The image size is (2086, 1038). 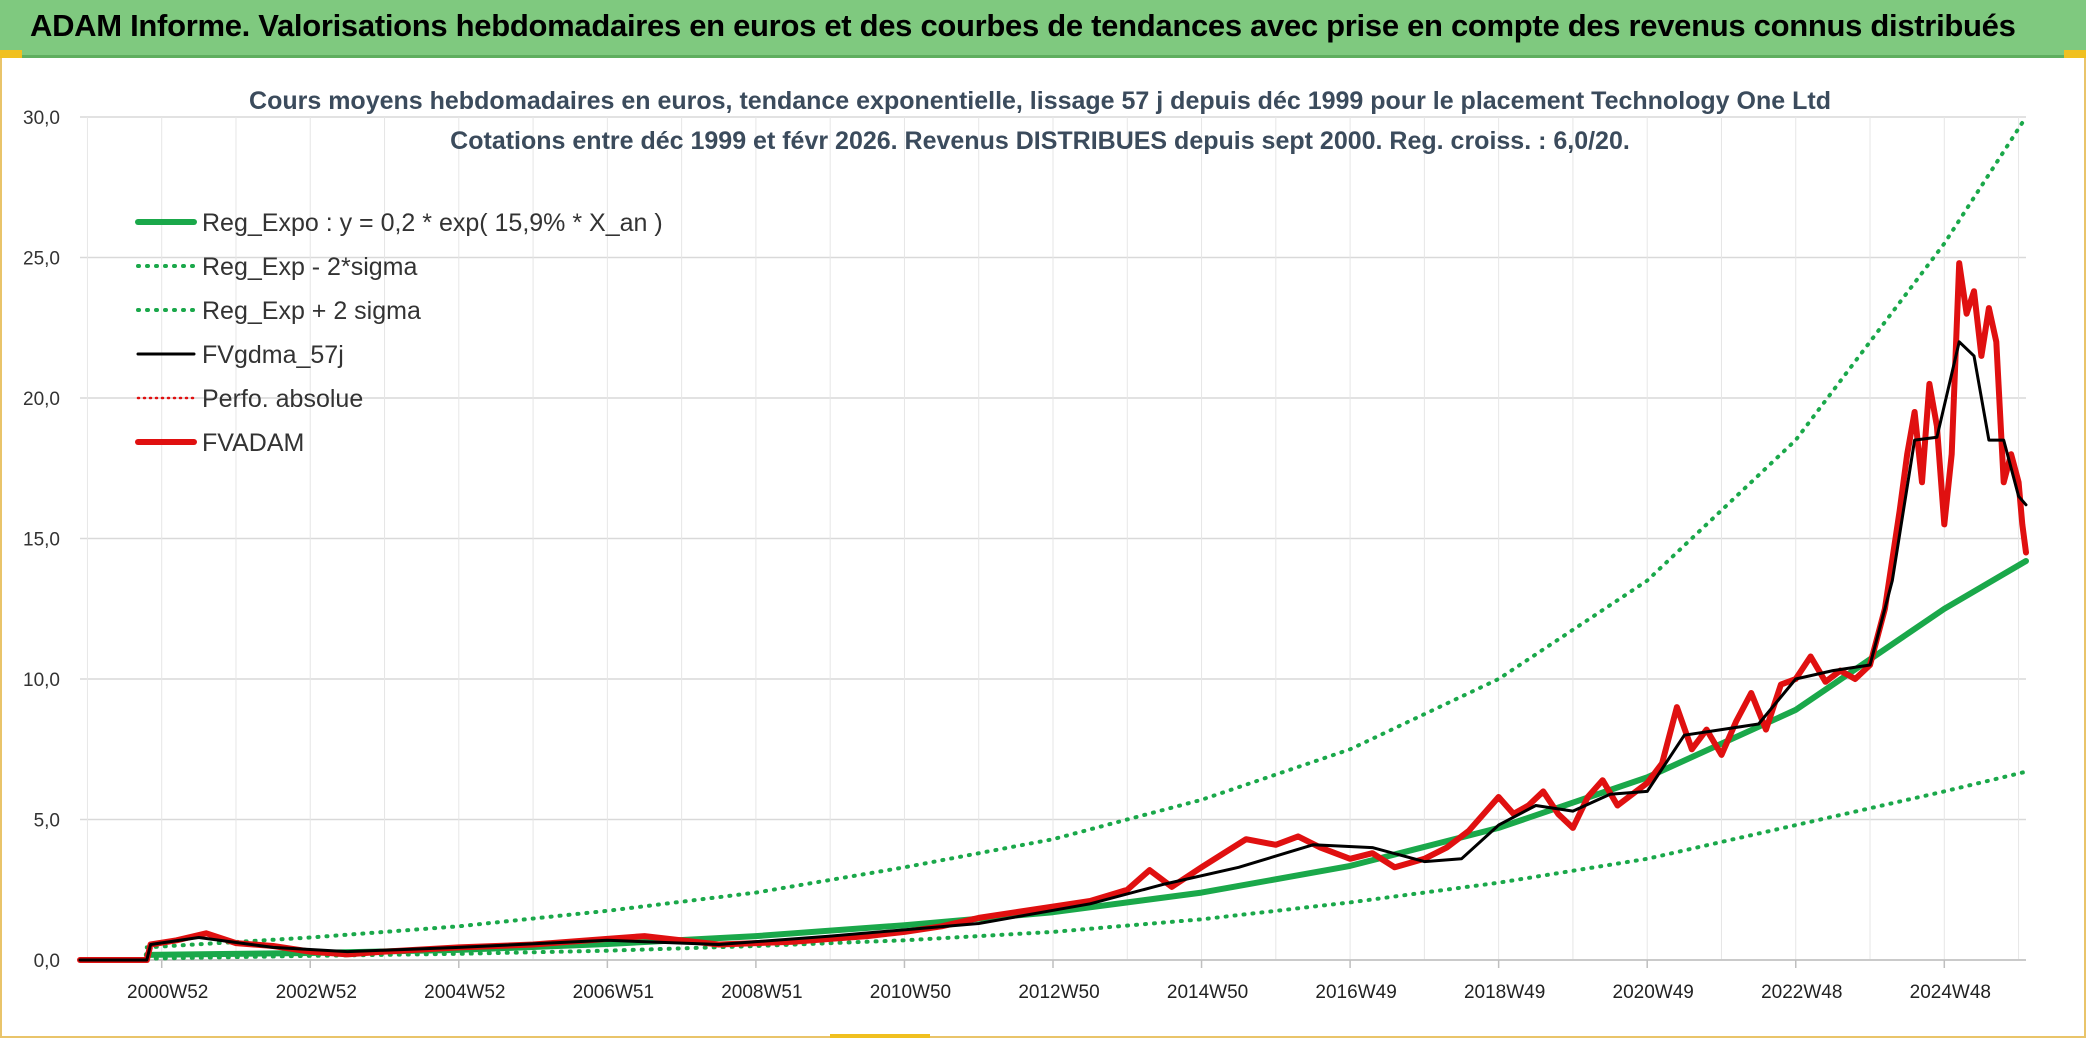 I want to click on legend-label: Reg_Expo : y = 0,2 * exp( 15,9% * X_an ), so click(x=432, y=223).